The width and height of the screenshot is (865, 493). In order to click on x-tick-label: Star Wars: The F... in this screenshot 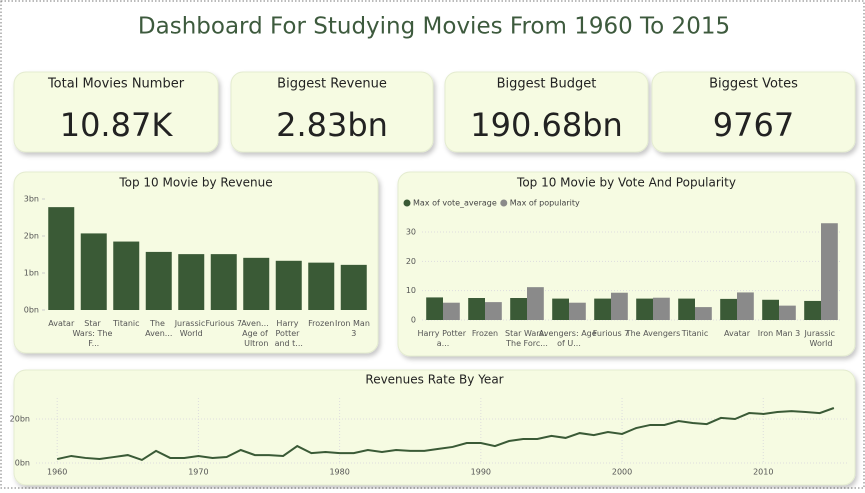, I will do `click(94, 333)`.